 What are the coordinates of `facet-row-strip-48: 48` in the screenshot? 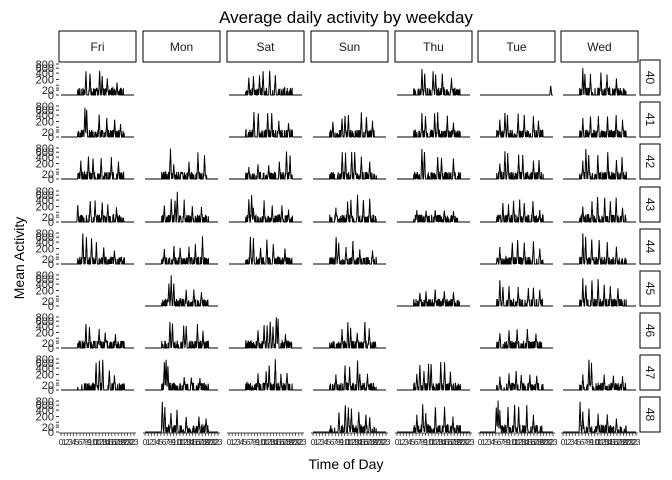 It's located at (650, 414).